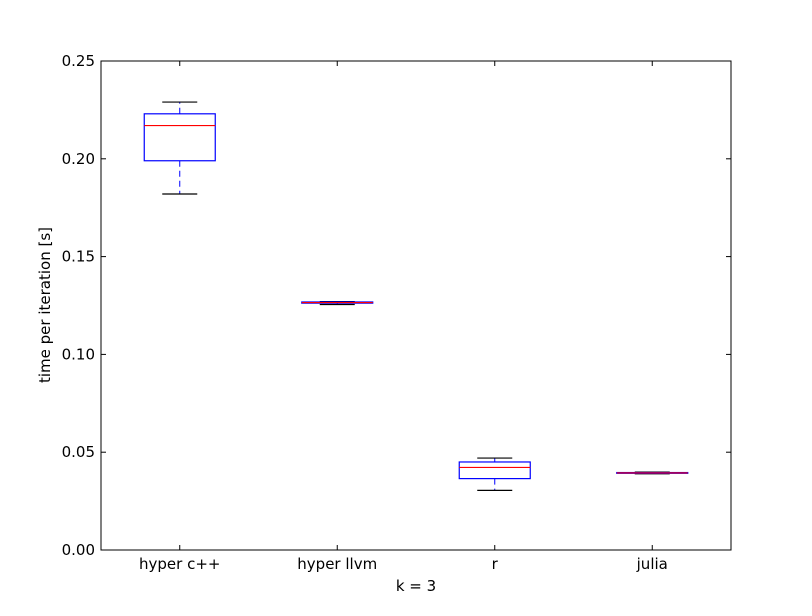  I want to click on x-tick-label: hyper c++, so click(179, 564).